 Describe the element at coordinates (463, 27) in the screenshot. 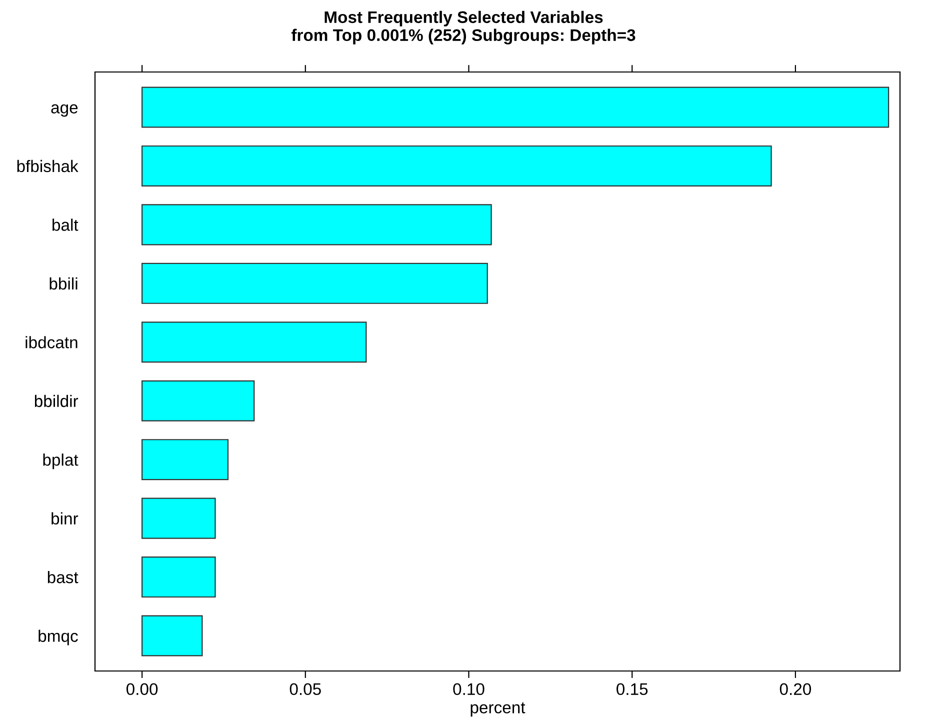

I see `chart-title: Most Frequently Selected Variables from Top 0.001% (252) Subgroups: Depth=3` at that location.